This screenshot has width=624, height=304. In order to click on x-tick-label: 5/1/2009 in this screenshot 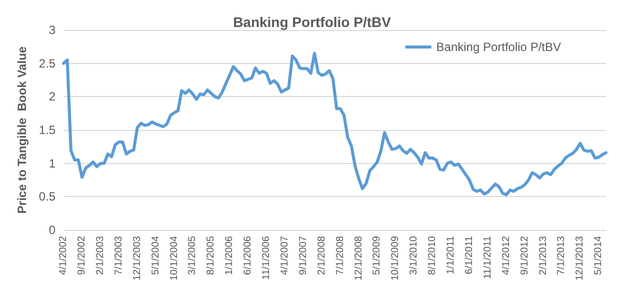, I will do `click(377, 255)`.